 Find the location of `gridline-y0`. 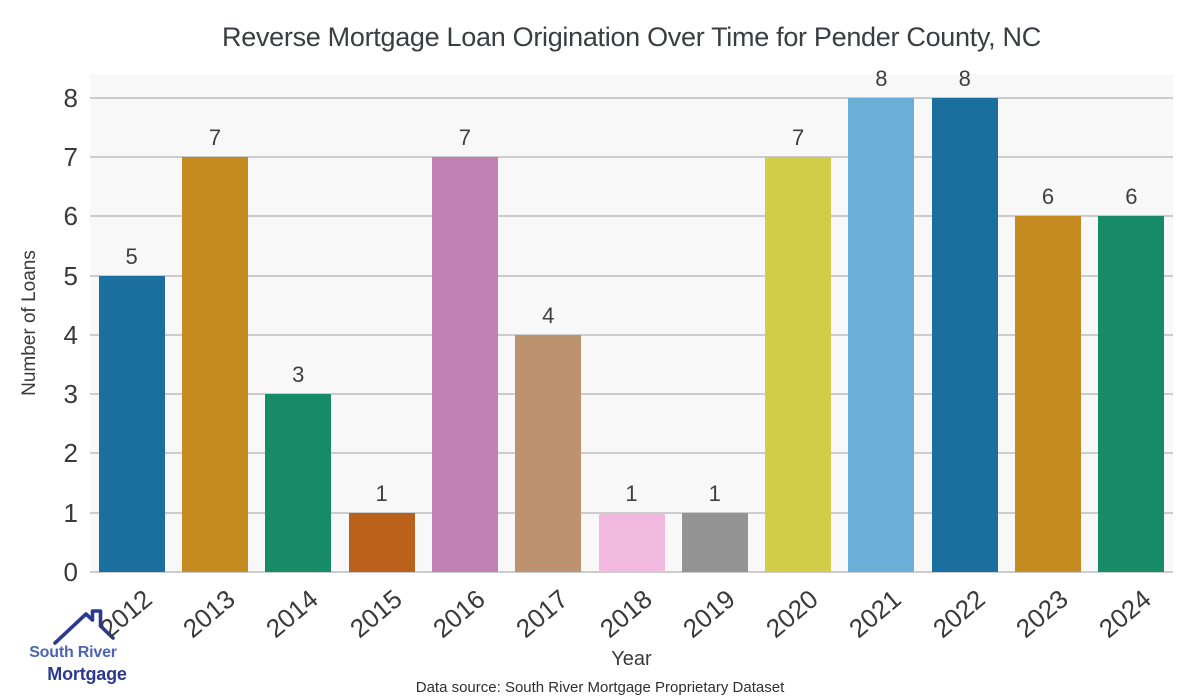

gridline-y0 is located at coordinates (631, 572).